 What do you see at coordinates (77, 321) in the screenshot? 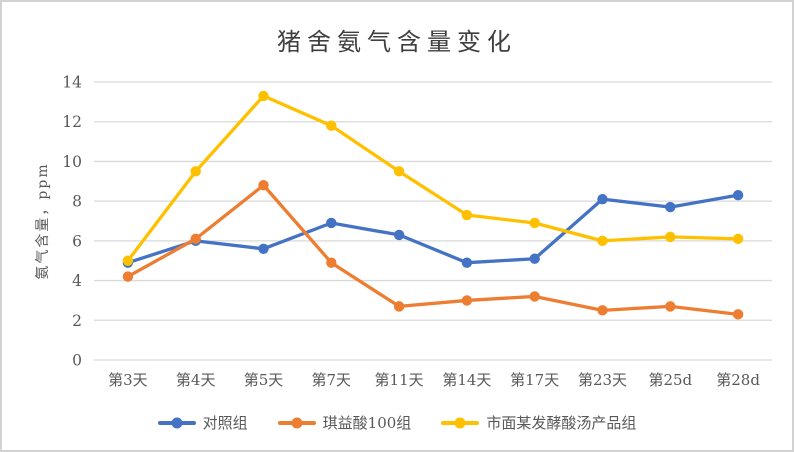
I see `y-tick-label-2: 2` at bounding box center [77, 321].